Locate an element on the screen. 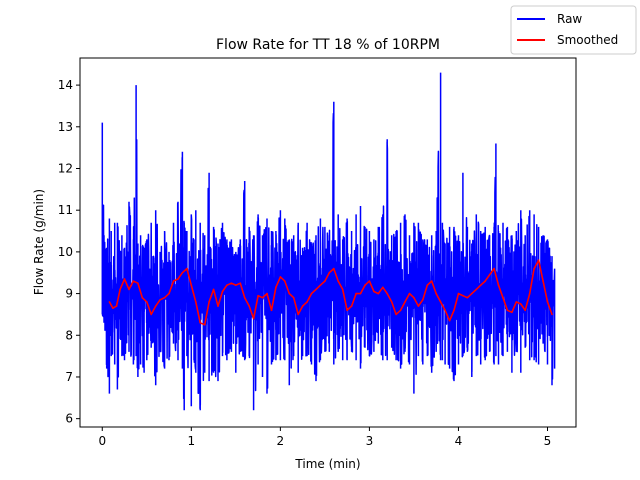 The image size is (640, 480). y-tick-label: 11 is located at coordinates (65, 210).